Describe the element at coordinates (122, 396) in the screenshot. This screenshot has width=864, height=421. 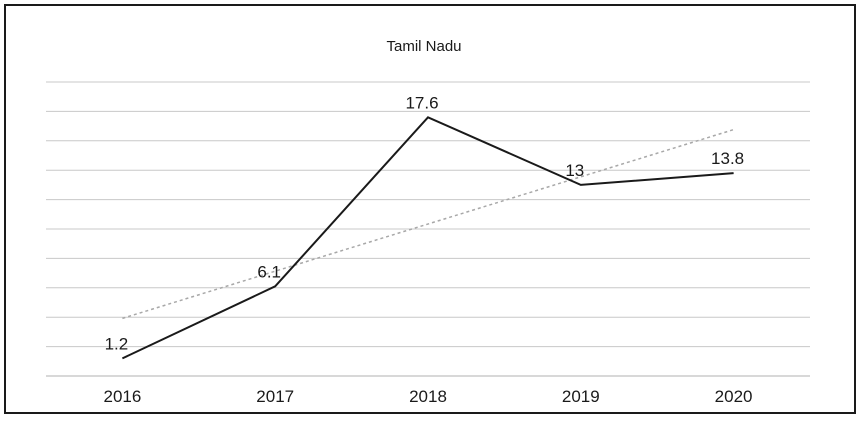
I see `x-tick-label: 2016` at that location.